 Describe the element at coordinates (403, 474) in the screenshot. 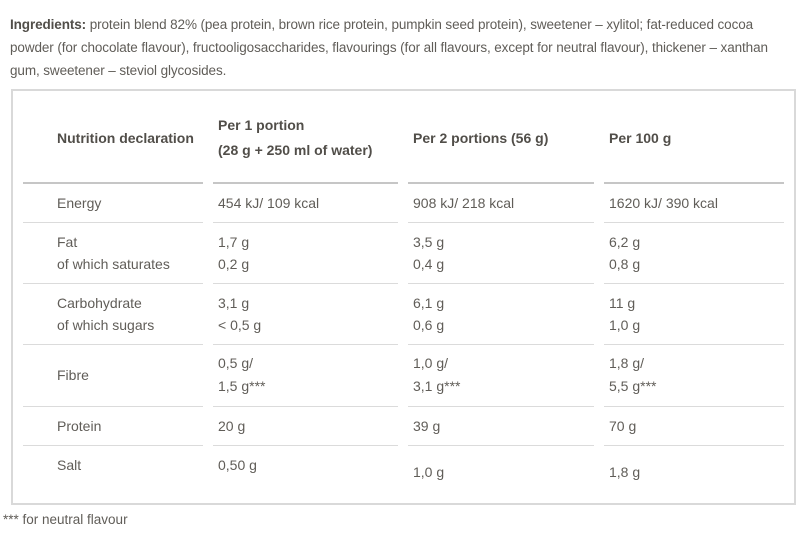

I see `table-row-salt: Salt 0,50 g 1,0 g 1,8 g` at that location.